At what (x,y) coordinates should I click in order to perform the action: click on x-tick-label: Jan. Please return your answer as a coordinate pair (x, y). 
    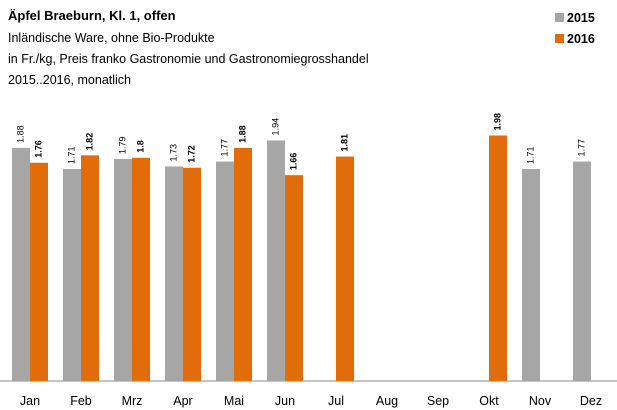
    Looking at the image, I should click on (30, 401).